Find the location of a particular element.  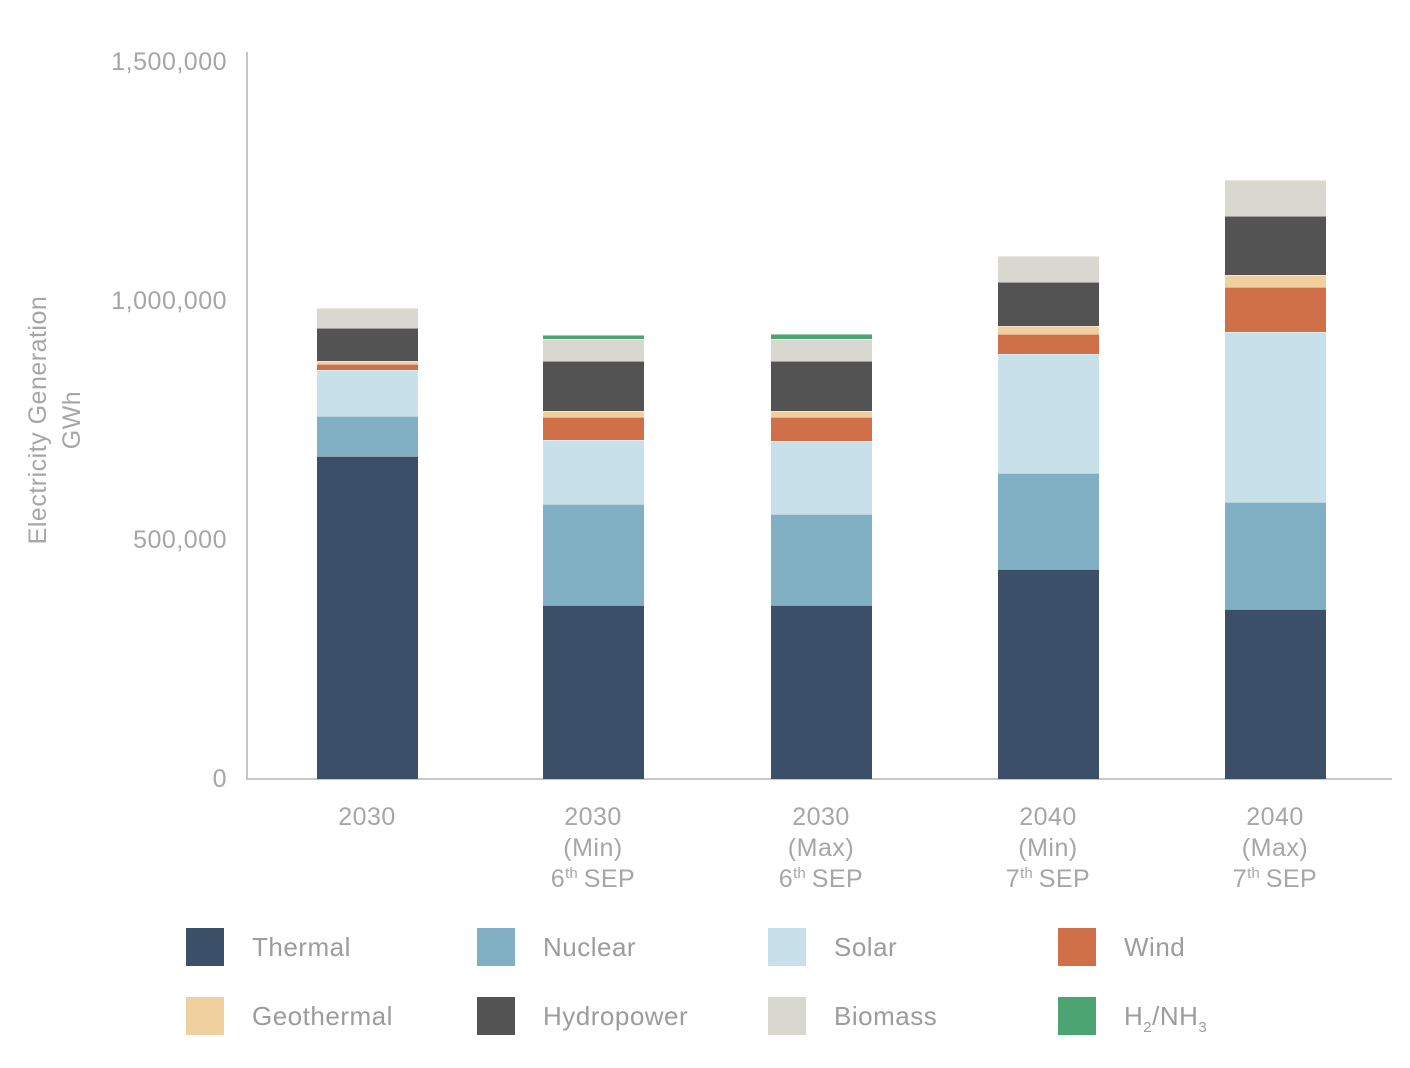

y-tick-label-1000000: 1,000,000 is located at coordinates (169, 301).